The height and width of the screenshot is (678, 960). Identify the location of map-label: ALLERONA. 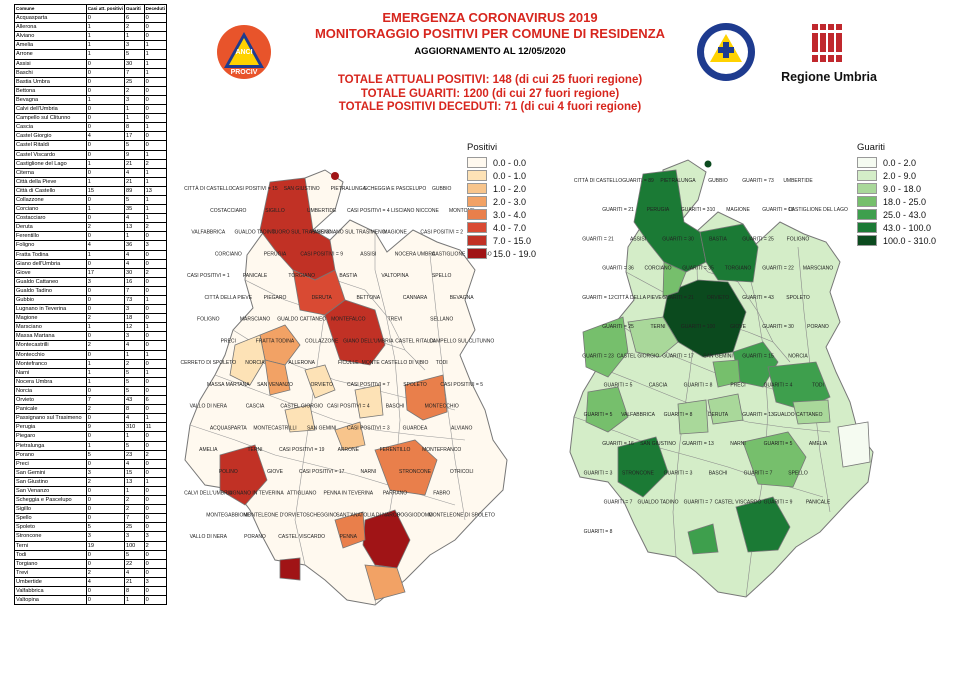
(301, 363).